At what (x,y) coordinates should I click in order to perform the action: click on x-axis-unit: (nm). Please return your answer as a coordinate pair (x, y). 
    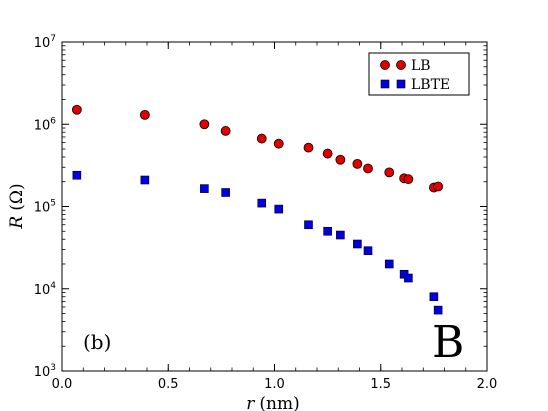
    Looking at the image, I should click on (279, 402).